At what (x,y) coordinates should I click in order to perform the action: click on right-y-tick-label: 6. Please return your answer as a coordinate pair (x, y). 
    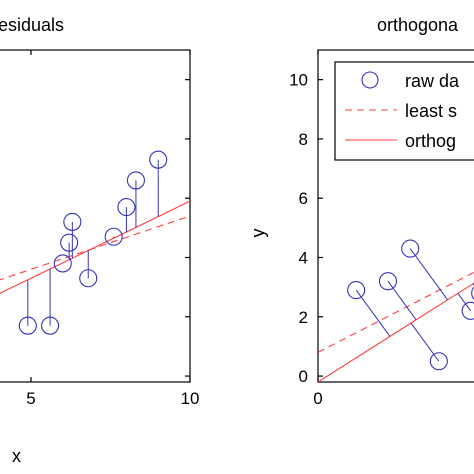
    Looking at the image, I should click on (303, 198).